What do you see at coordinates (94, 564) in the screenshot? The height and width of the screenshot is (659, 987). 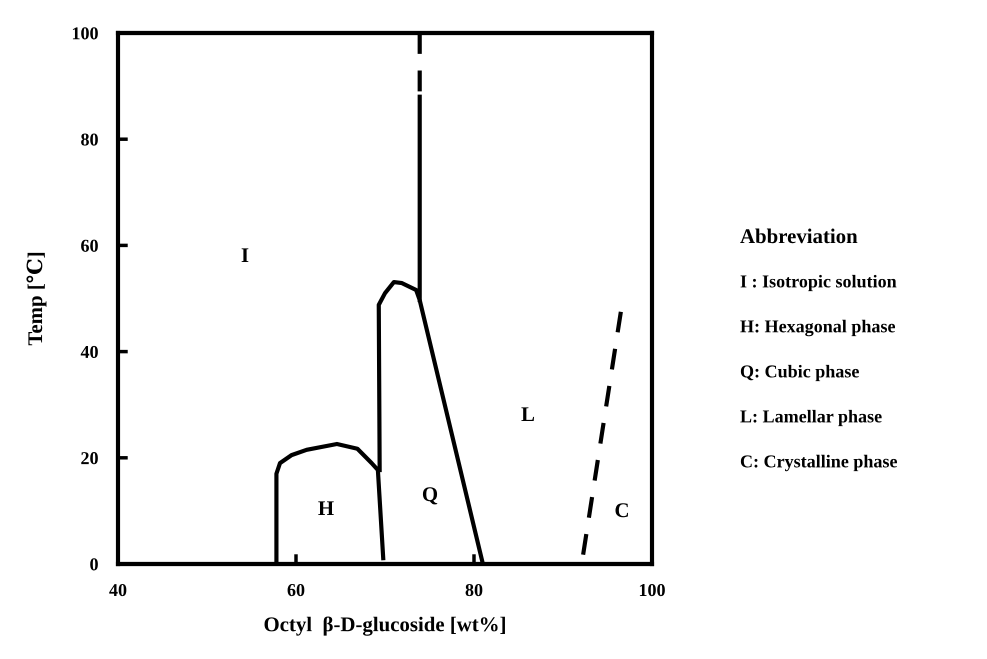 I see `y-tick-label: 0` at bounding box center [94, 564].